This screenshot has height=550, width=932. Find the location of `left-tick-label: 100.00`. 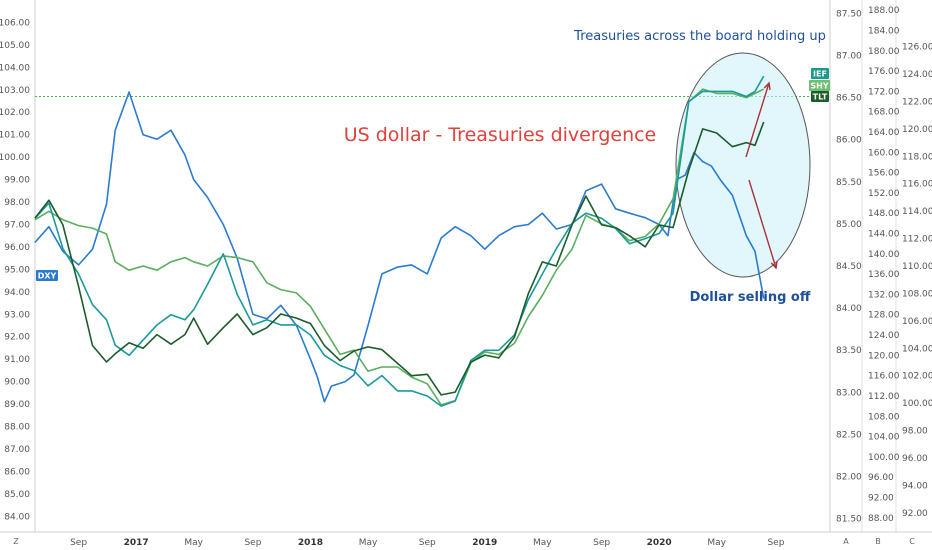

left-tick-label: 100.00 is located at coordinates (15, 158).